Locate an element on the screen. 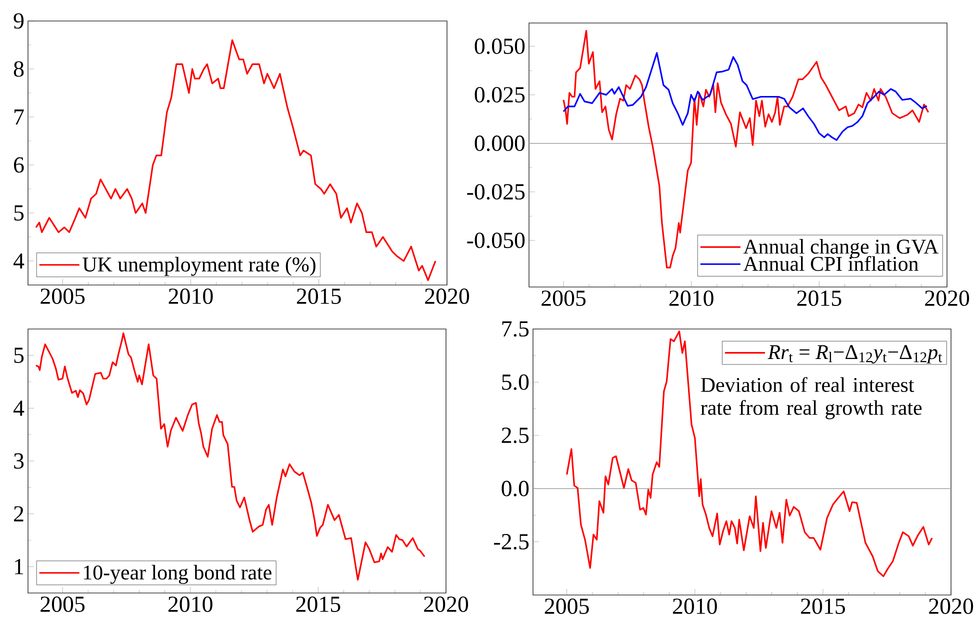  y-tick-label: 2 is located at coordinates (19, 514).